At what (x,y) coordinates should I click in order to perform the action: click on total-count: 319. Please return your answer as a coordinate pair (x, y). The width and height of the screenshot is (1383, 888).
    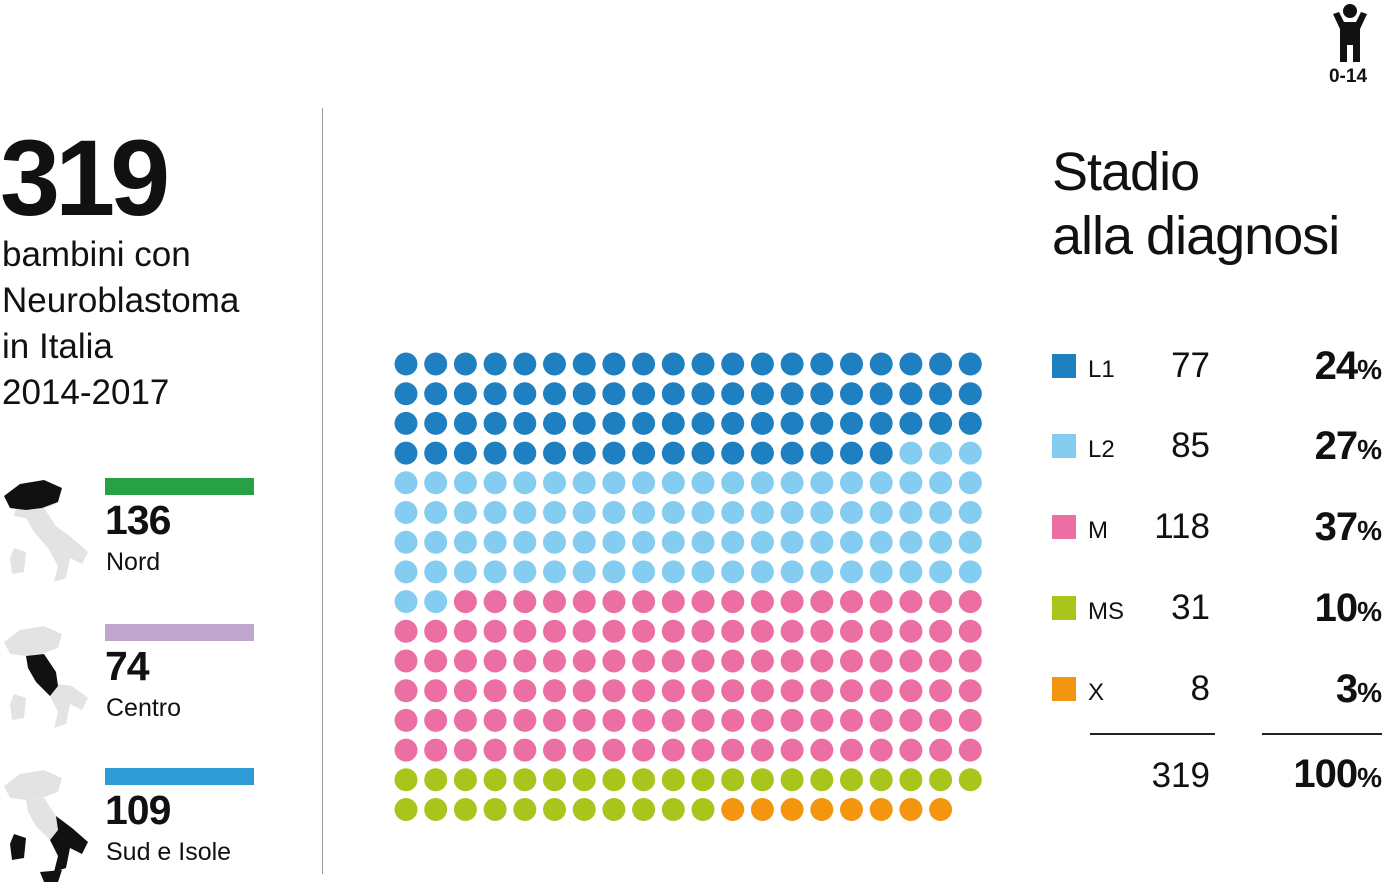
    Looking at the image, I should click on (1180, 775).